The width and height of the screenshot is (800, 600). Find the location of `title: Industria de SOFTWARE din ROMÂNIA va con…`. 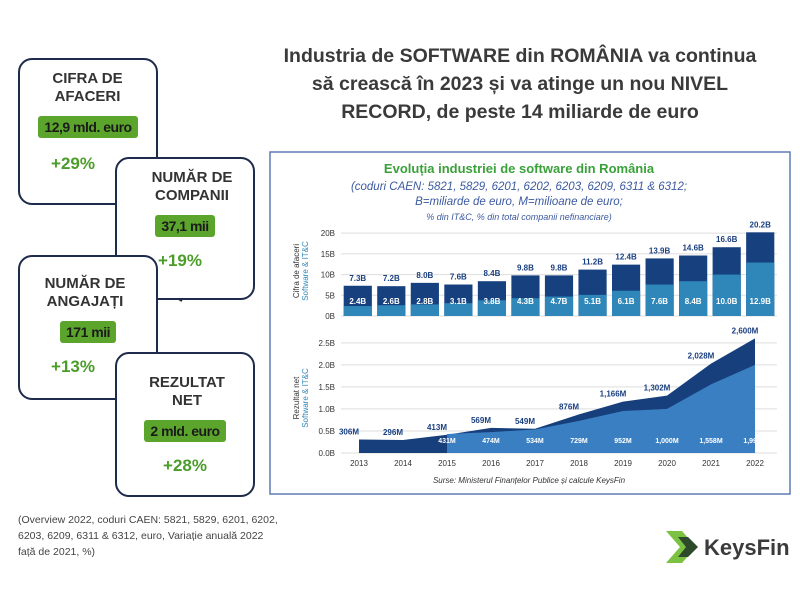

title: Industria de SOFTWARE din ROMÂNIA va con… is located at coordinates (520, 84).